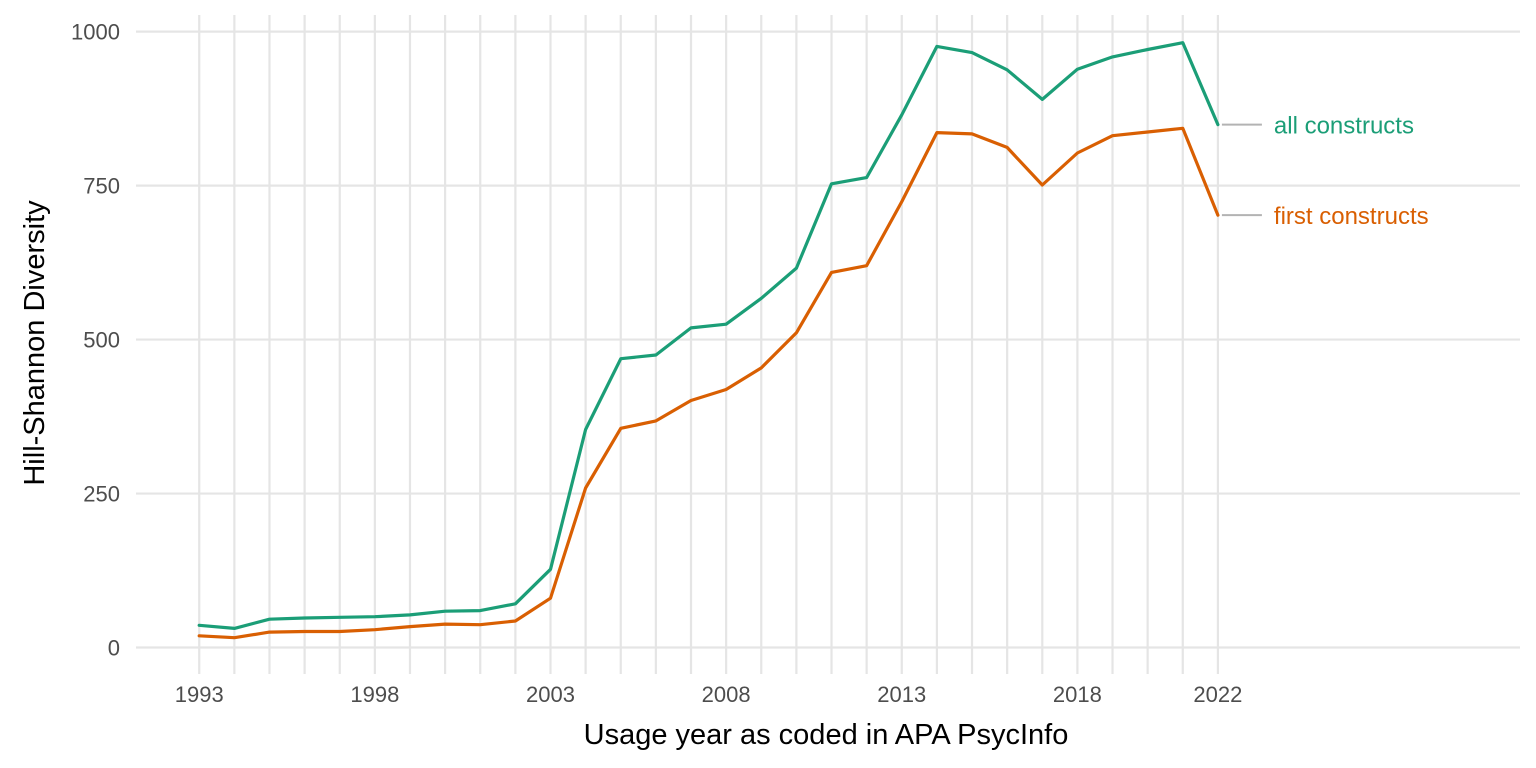  Describe the element at coordinates (726, 694) in the screenshot. I see `x-tick-label: 2008` at that location.